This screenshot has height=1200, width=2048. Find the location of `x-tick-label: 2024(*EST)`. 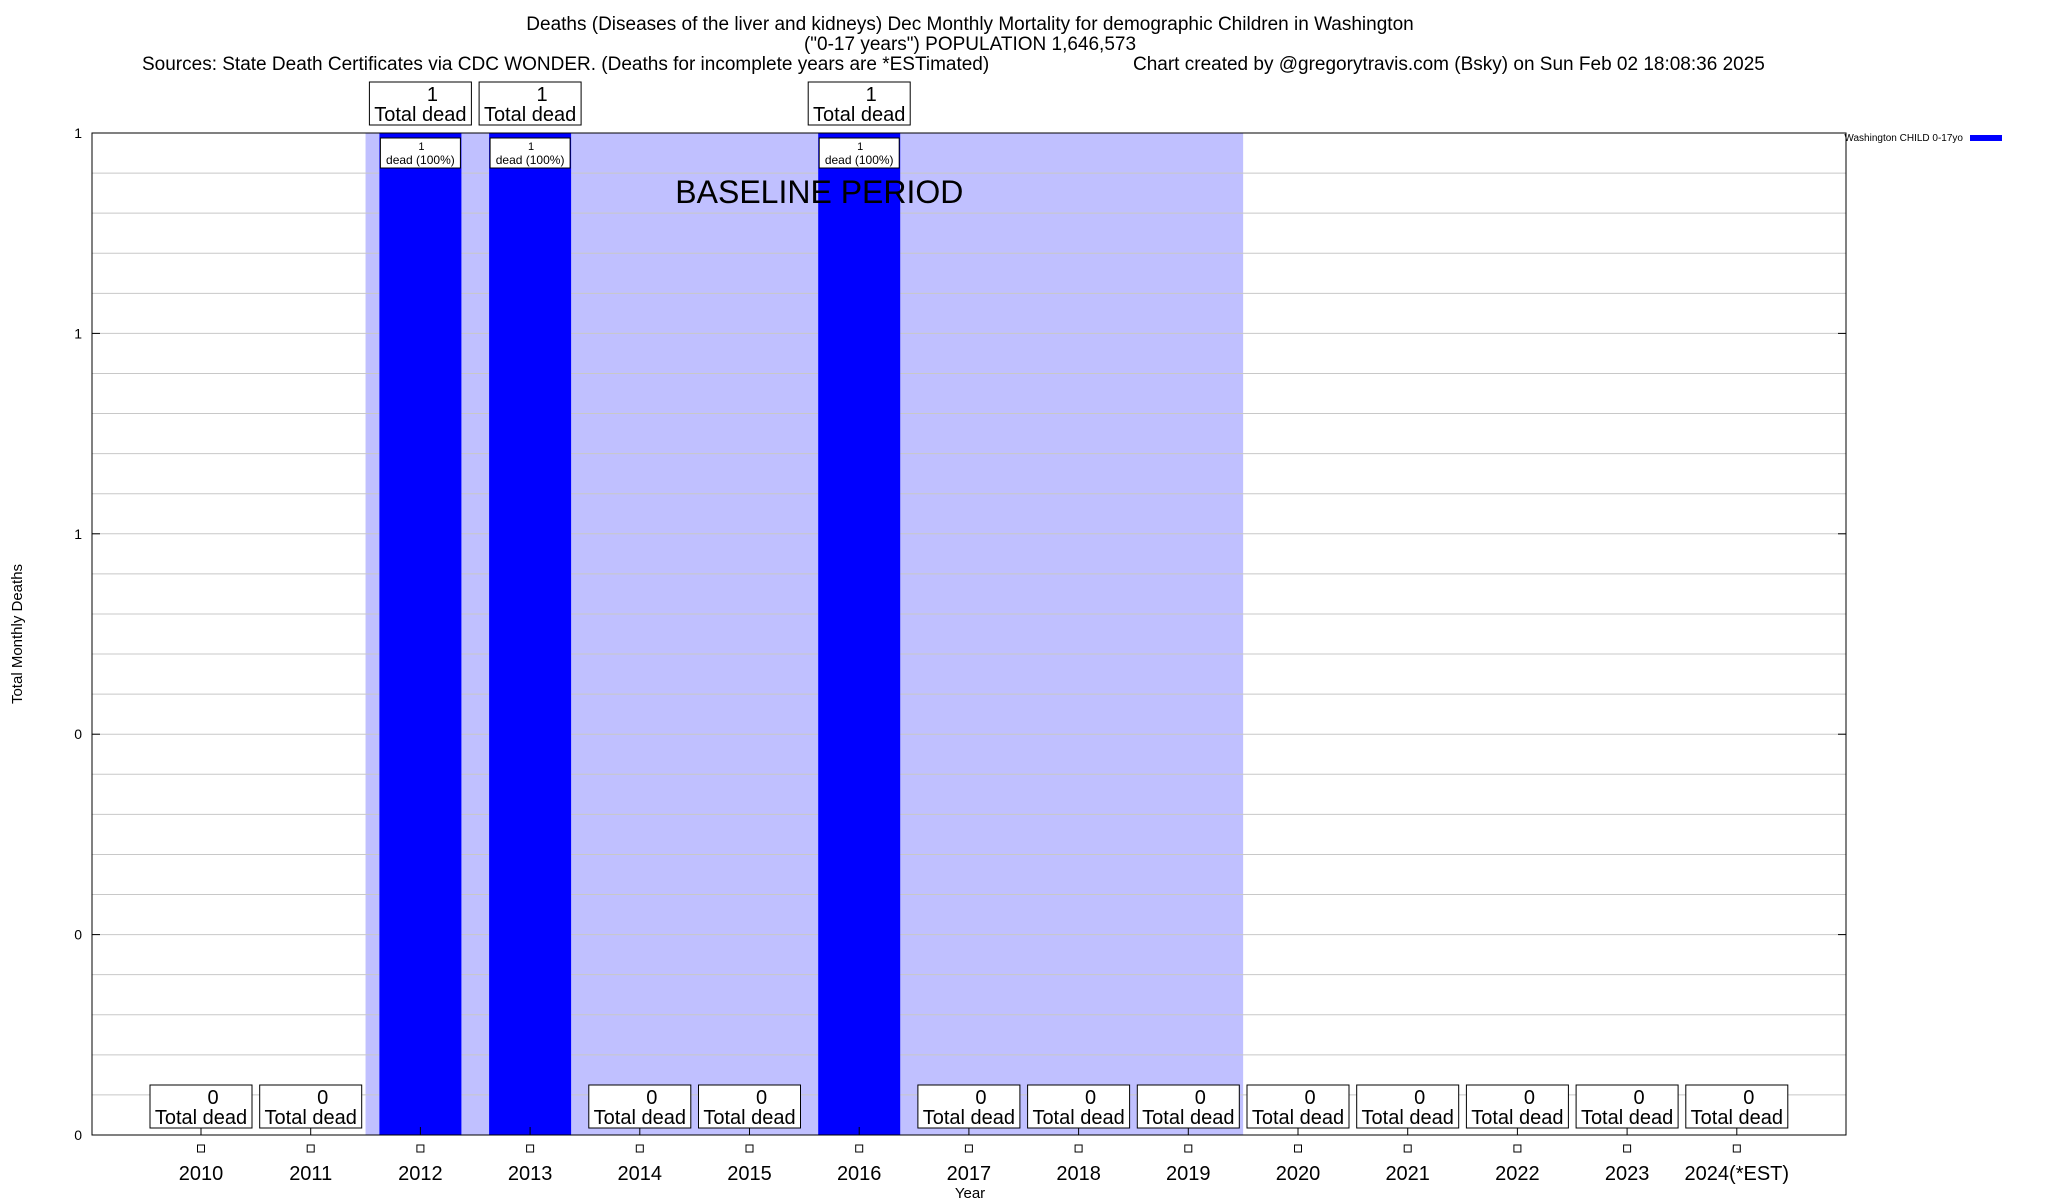

x-tick-label: 2024(*EST) is located at coordinates (1737, 1174).